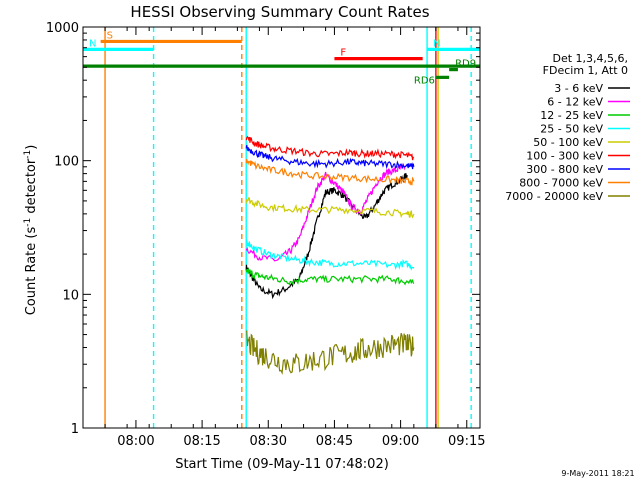  I want to click on y-tick-label: 1000, so click(62, 28).